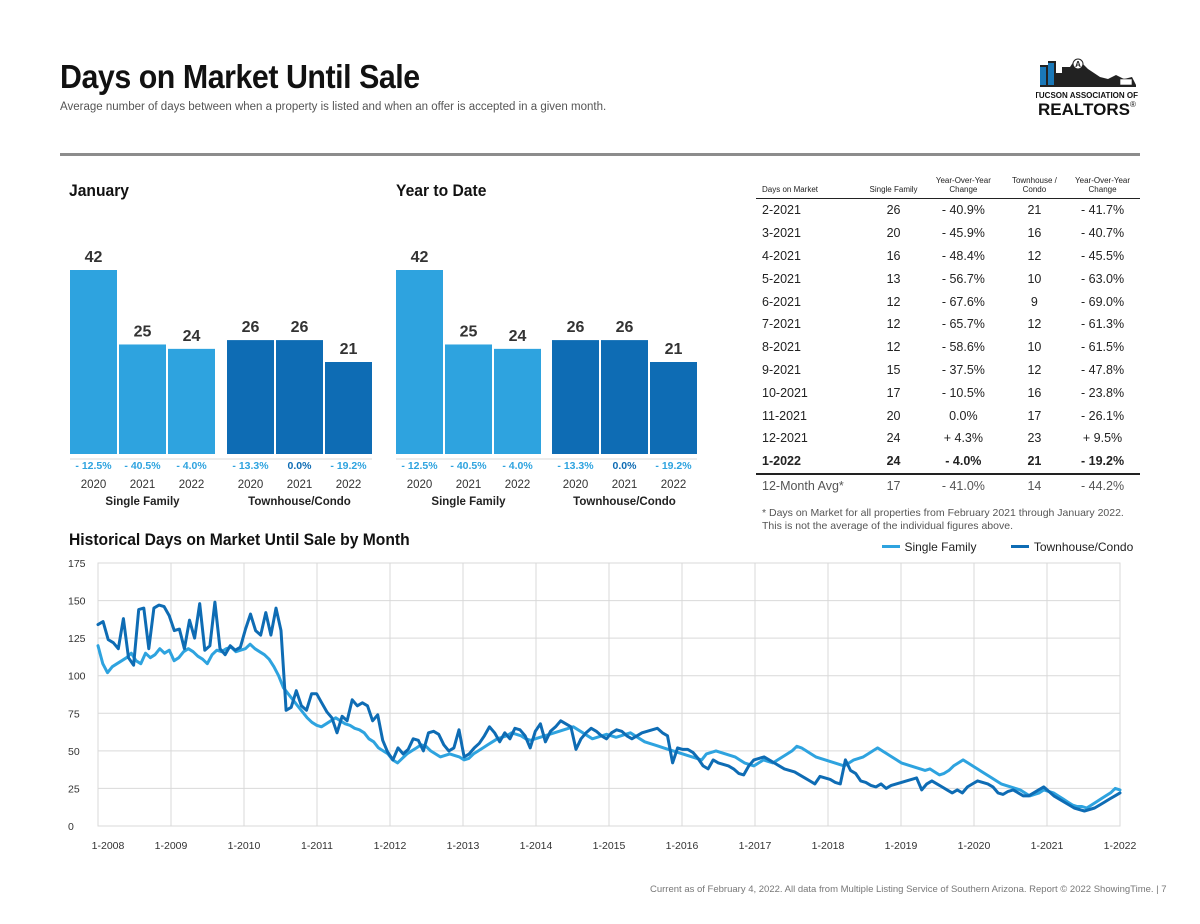 This screenshot has height=924, width=1200. Describe the element at coordinates (300, 466) in the screenshot. I see `bar-change-label: 0.0%` at that location.